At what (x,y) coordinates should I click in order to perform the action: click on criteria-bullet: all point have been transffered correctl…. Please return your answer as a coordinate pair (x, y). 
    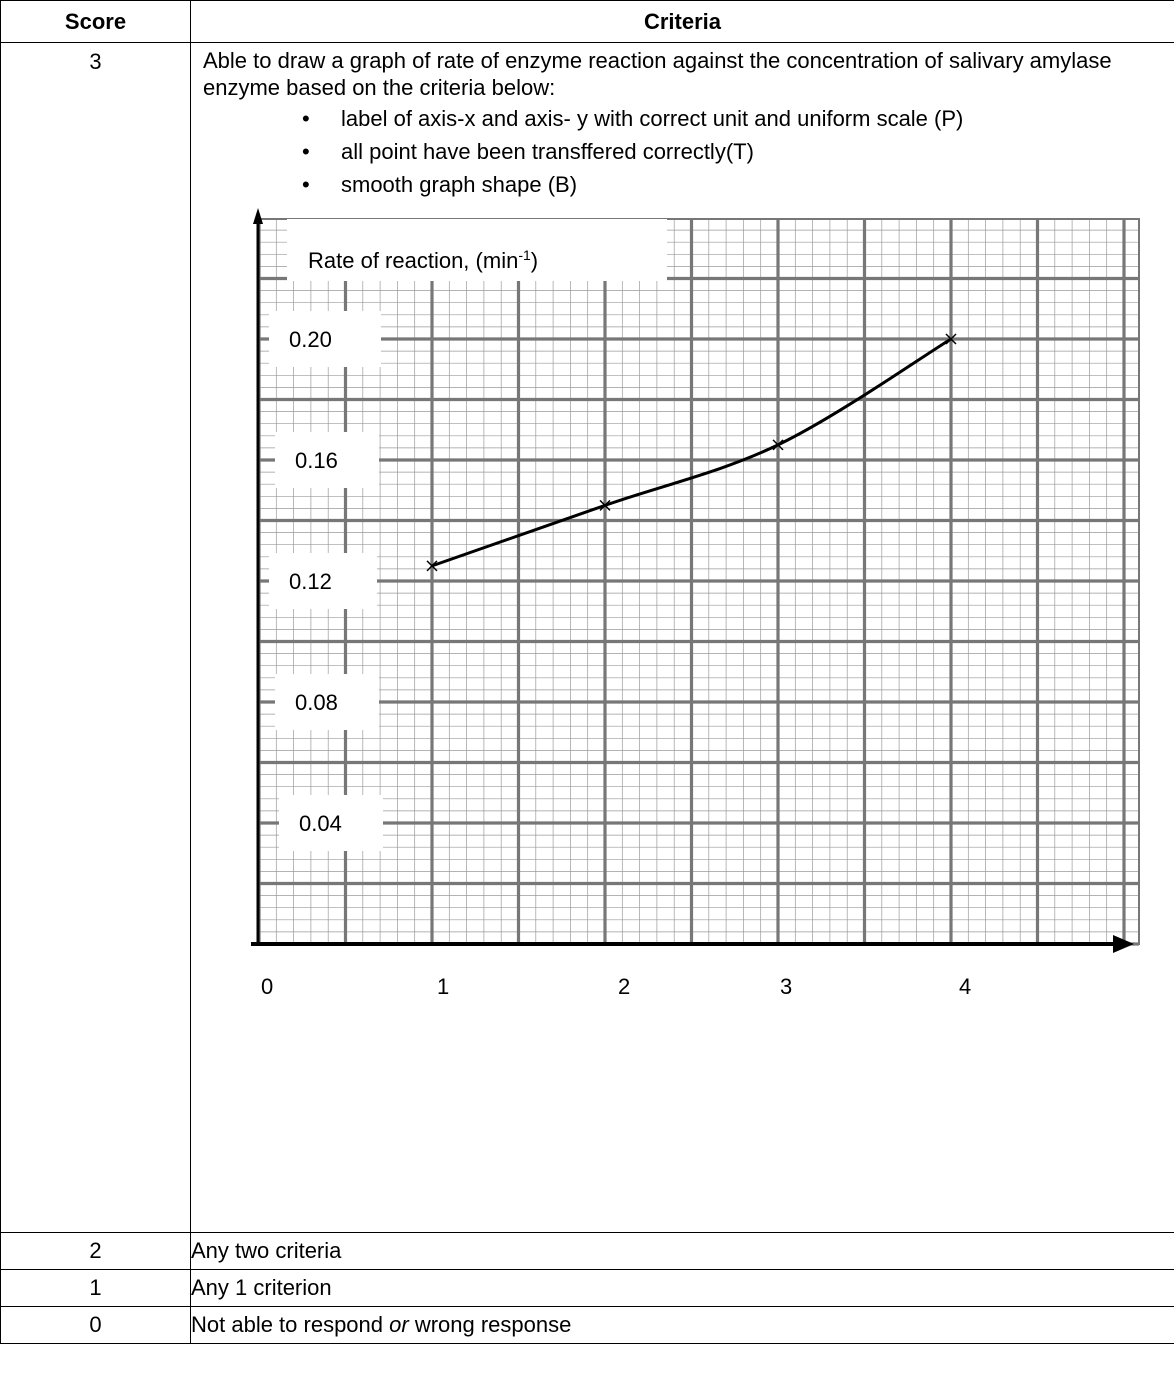
    Looking at the image, I should click on (738, 151).